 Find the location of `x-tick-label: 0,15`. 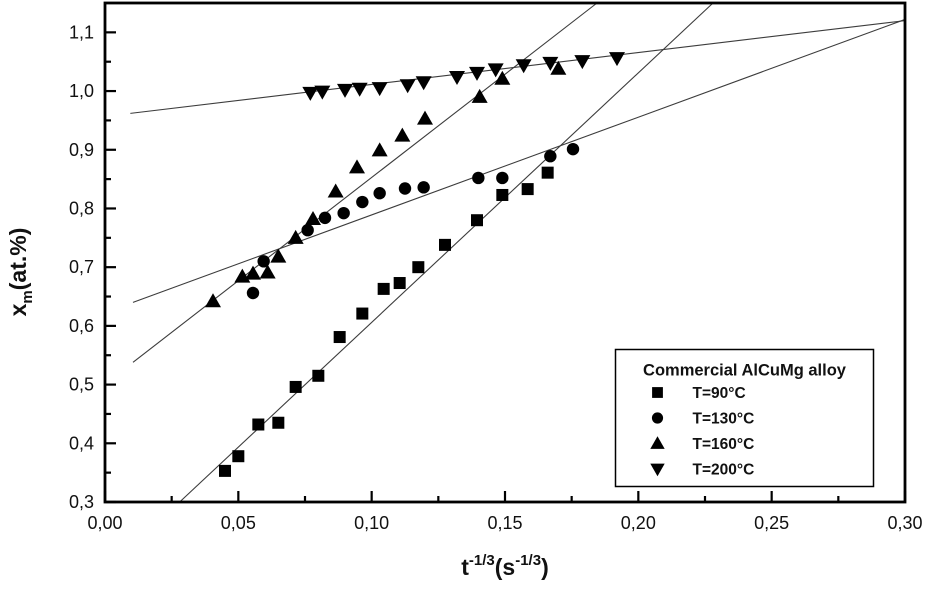

x-tick-label: 0,15 is located at coordinates (504, 523).